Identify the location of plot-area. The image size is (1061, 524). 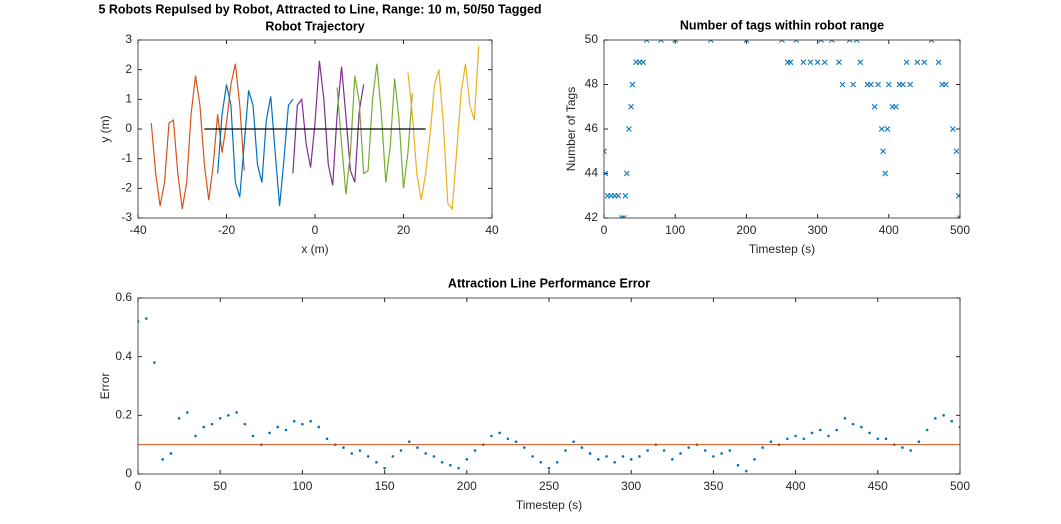
(315, 128).